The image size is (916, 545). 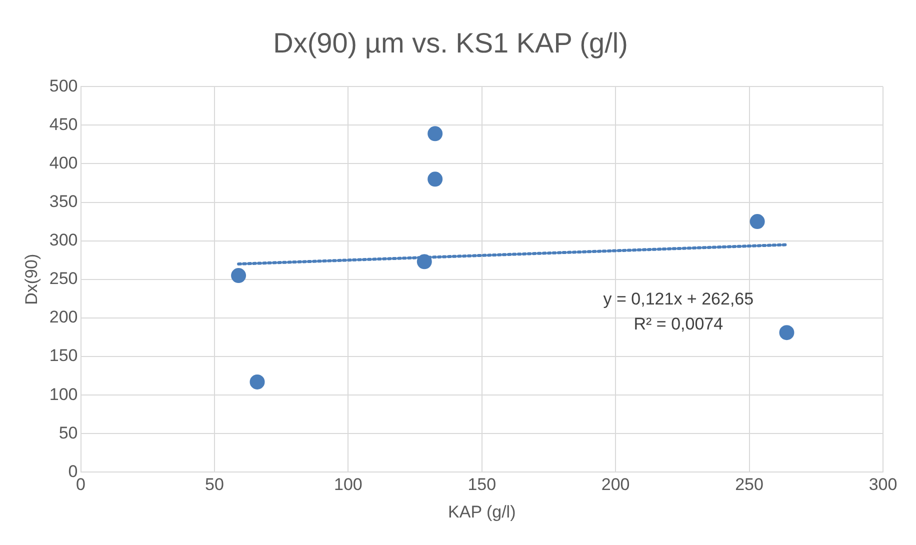 What do you see at coordinates (63, 86) in the screenshot?
I see `y-tick-label: 500` at bounding box center [63, 86].